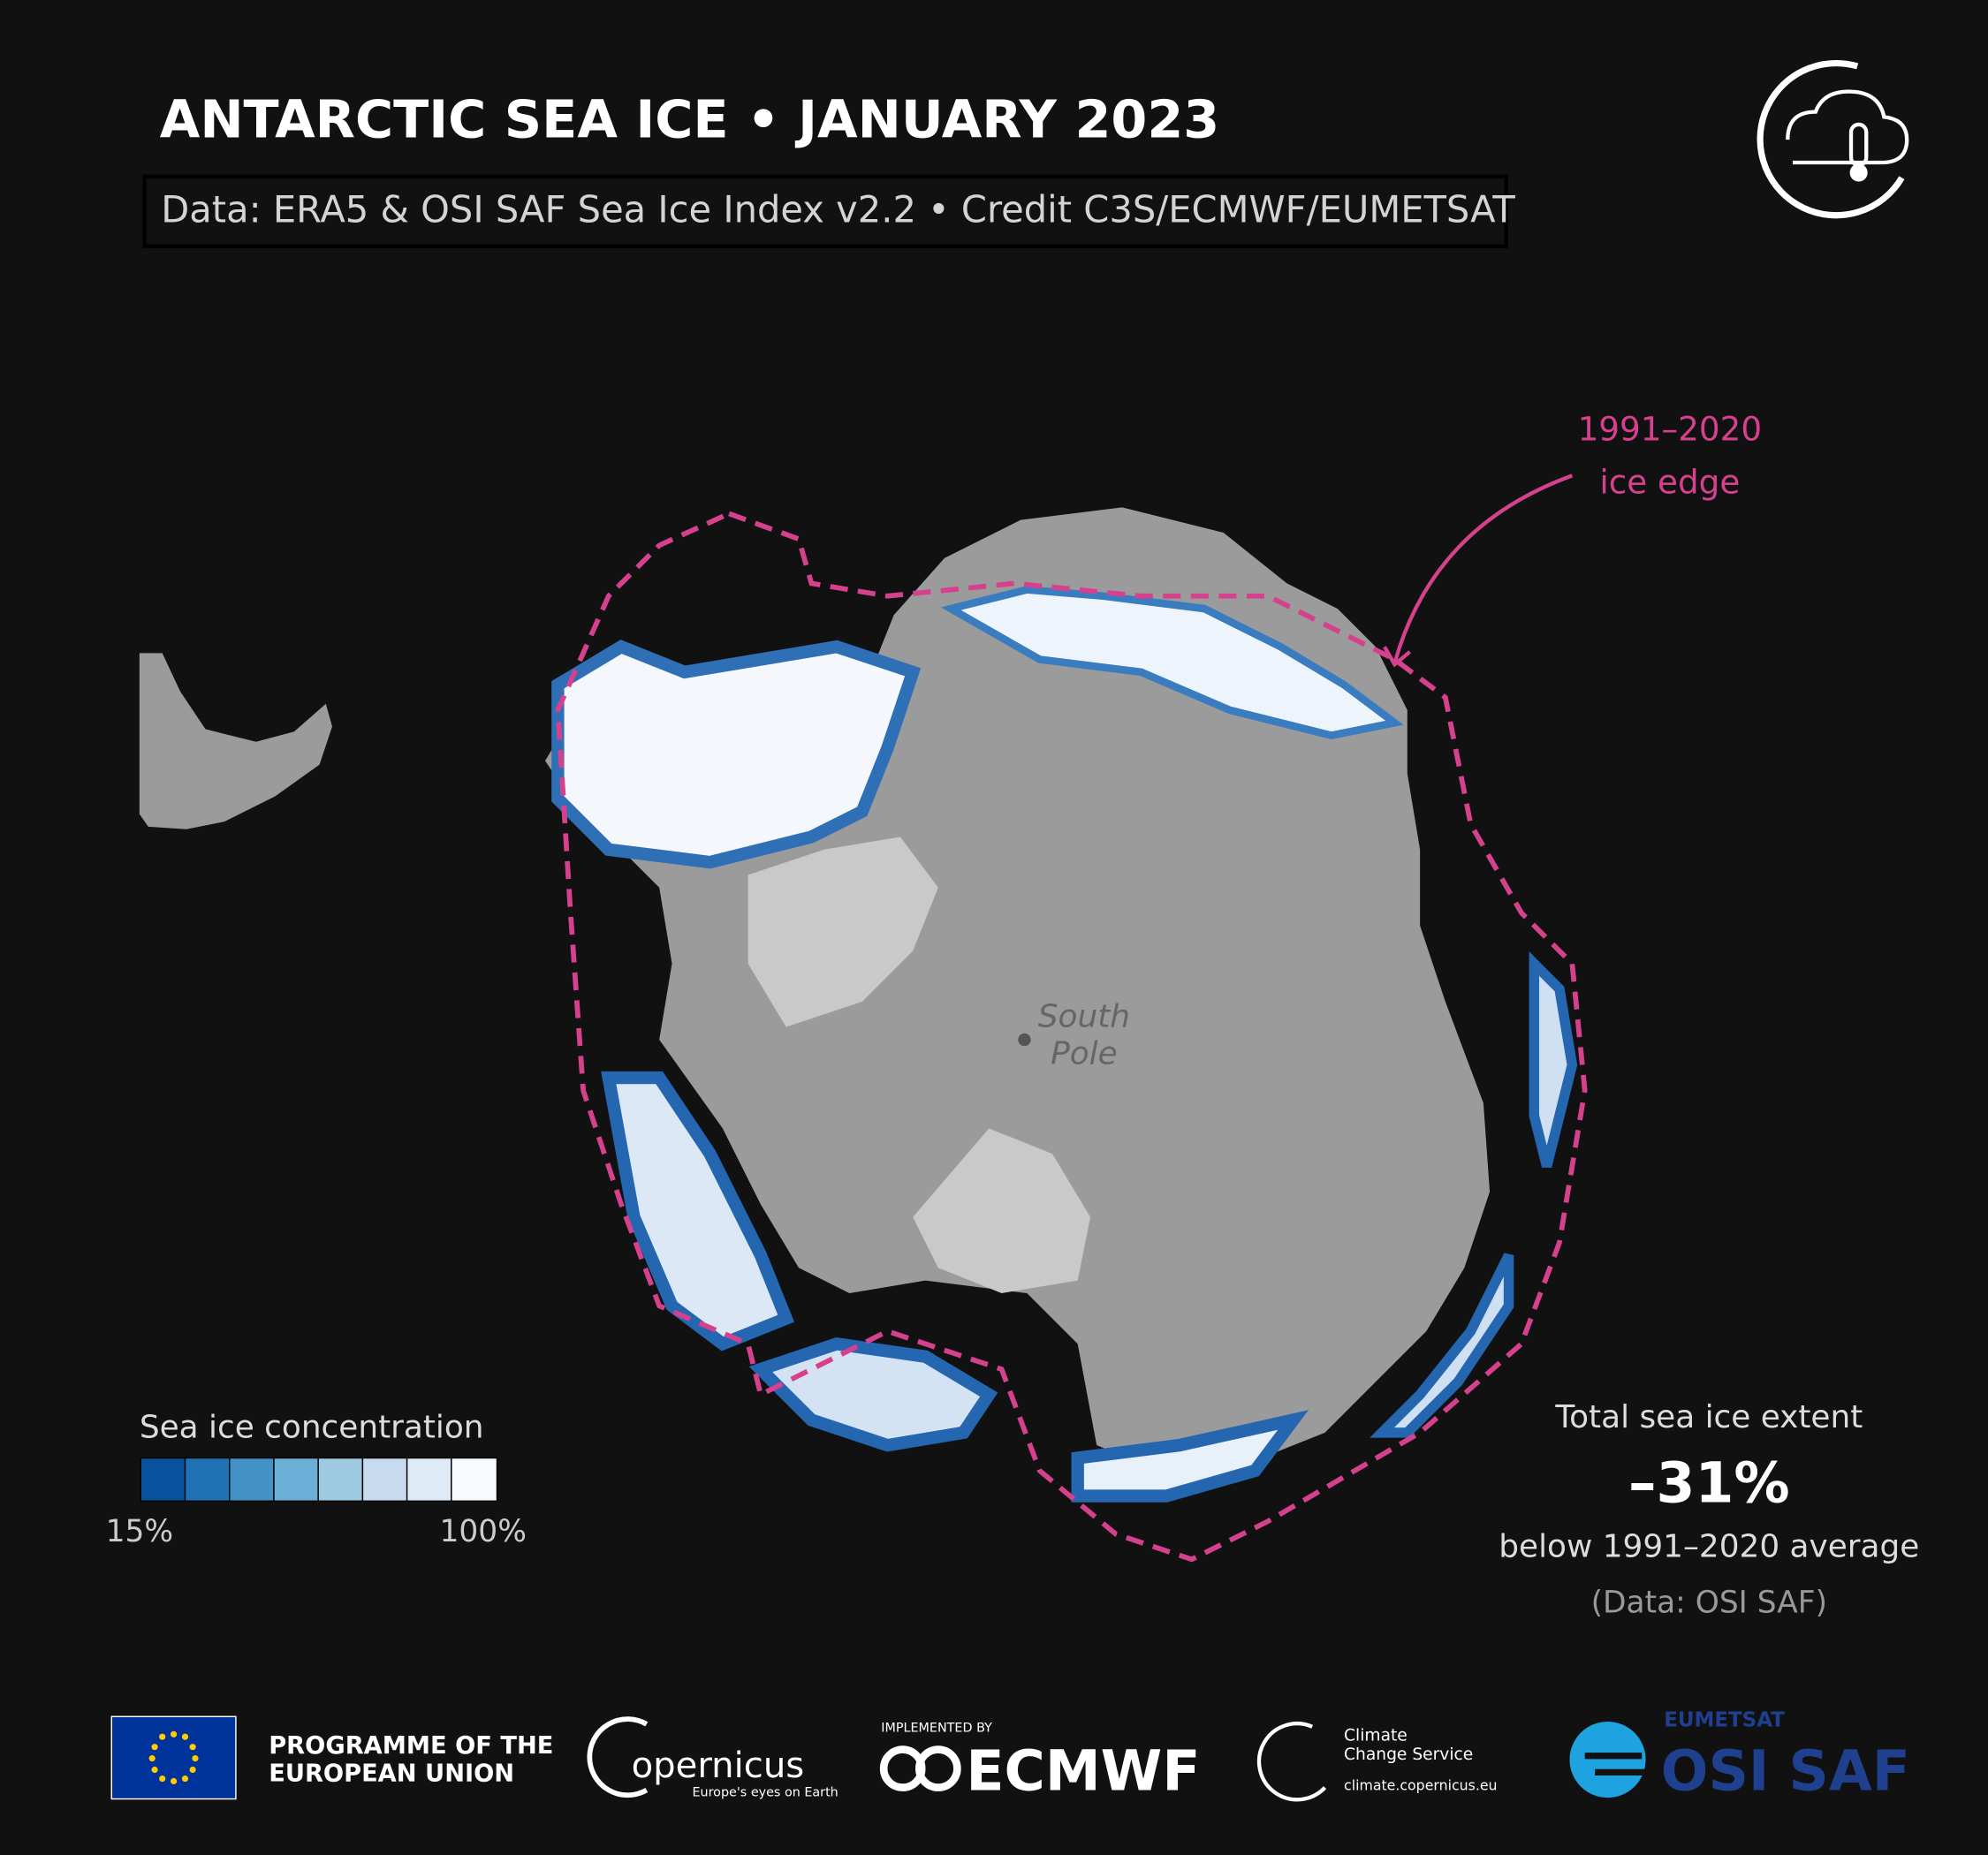 The width and height of the screenshot is (1988, 1855). I want to click on weddell-sea-ice, so click(736, 754).